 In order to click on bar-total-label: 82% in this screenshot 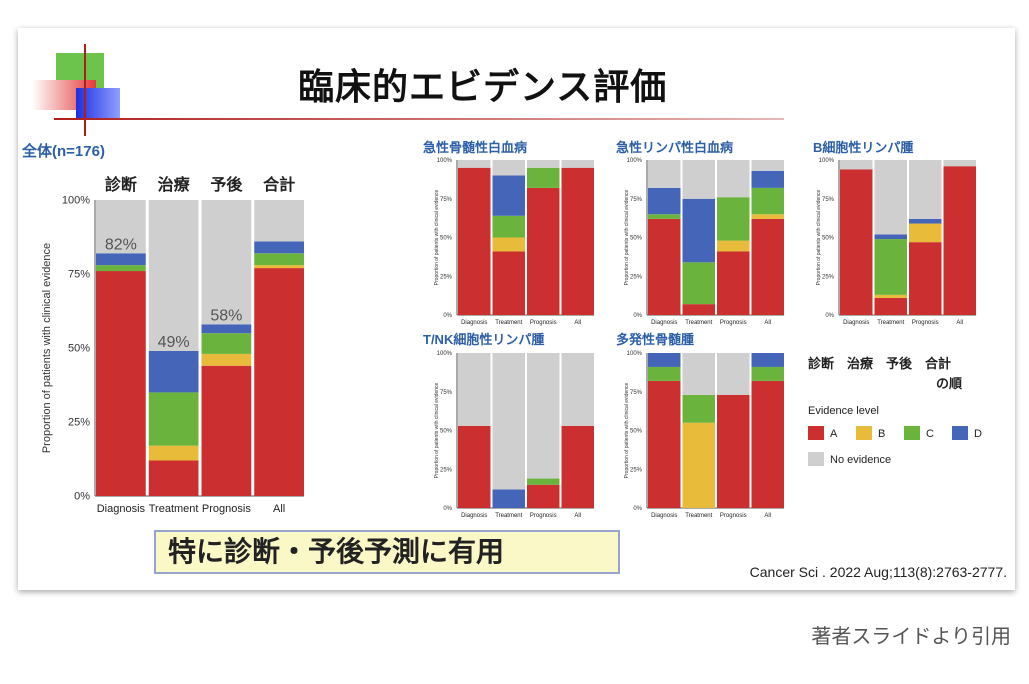, I will do `click(121, 244)`.